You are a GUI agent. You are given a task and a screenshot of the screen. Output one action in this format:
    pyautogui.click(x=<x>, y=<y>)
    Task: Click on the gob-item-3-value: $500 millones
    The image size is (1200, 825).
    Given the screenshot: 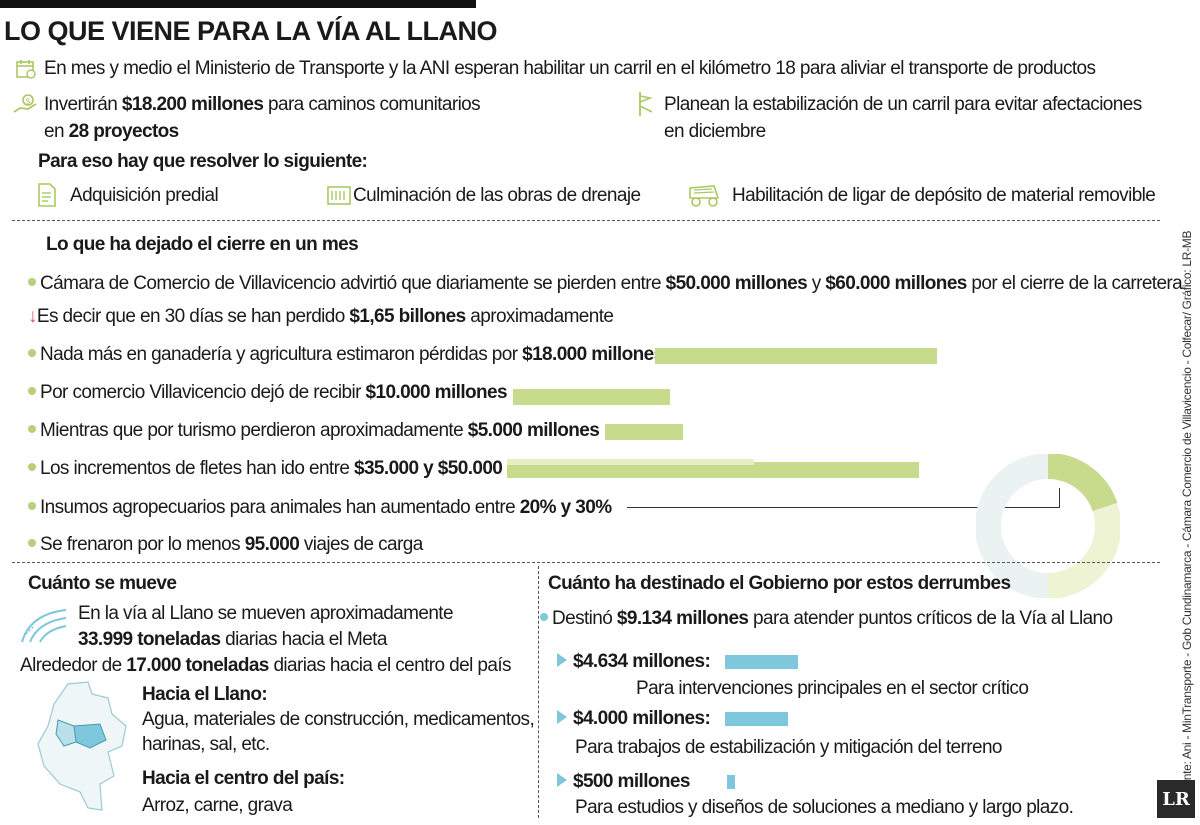 What is the action you would take?
    pyautogui.click(x=623, y=782)
    